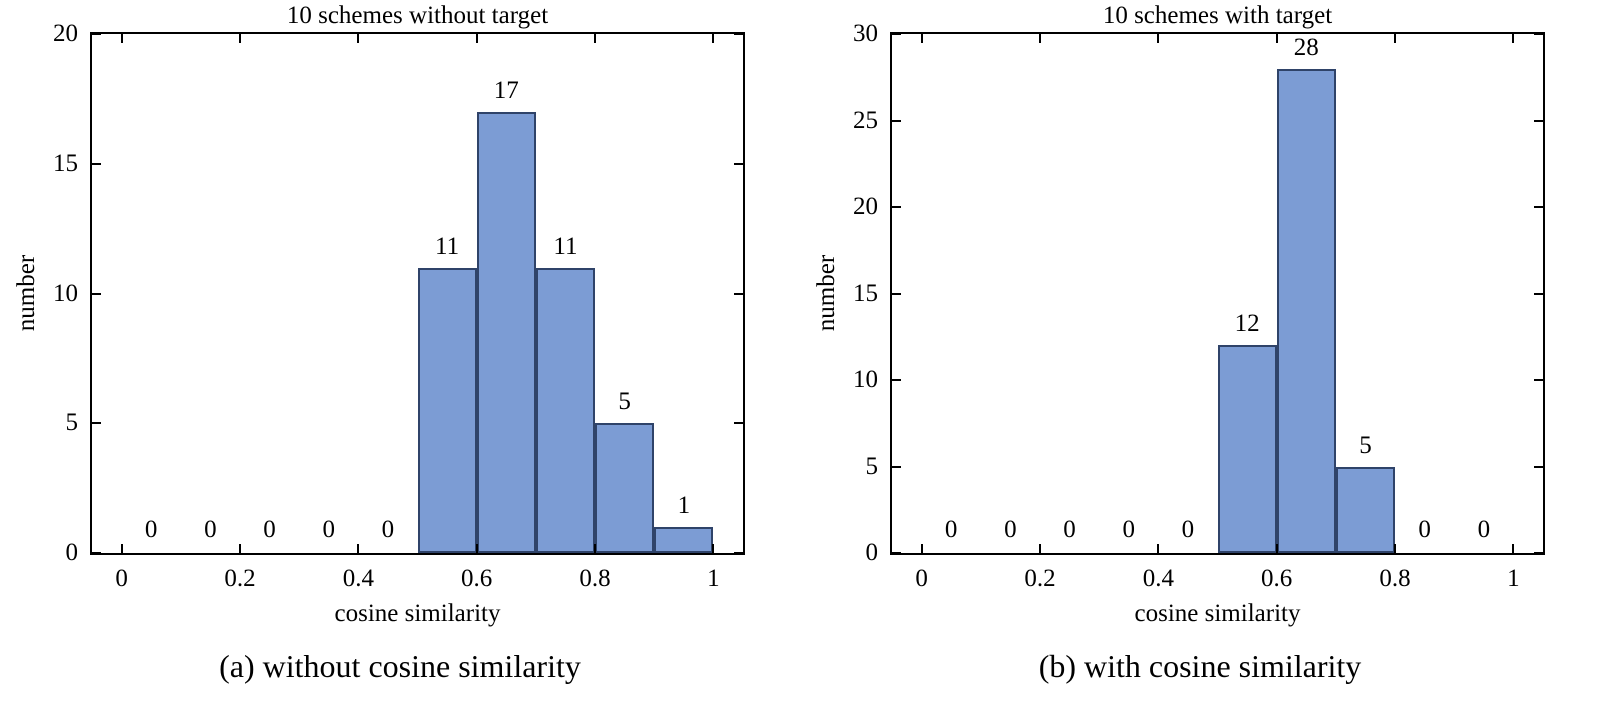  What do you see at coordinates (65, 33) in the screenshot?
I see `y-tick-label: 20` at bounding box center [65, 33].